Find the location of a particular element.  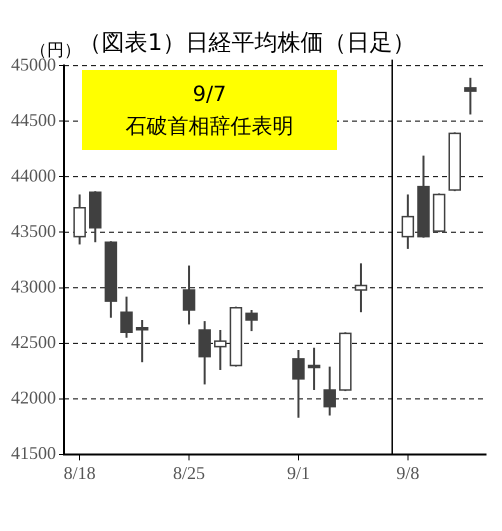

x-tick-label: 9/8 is located at coordinates (408, 472).